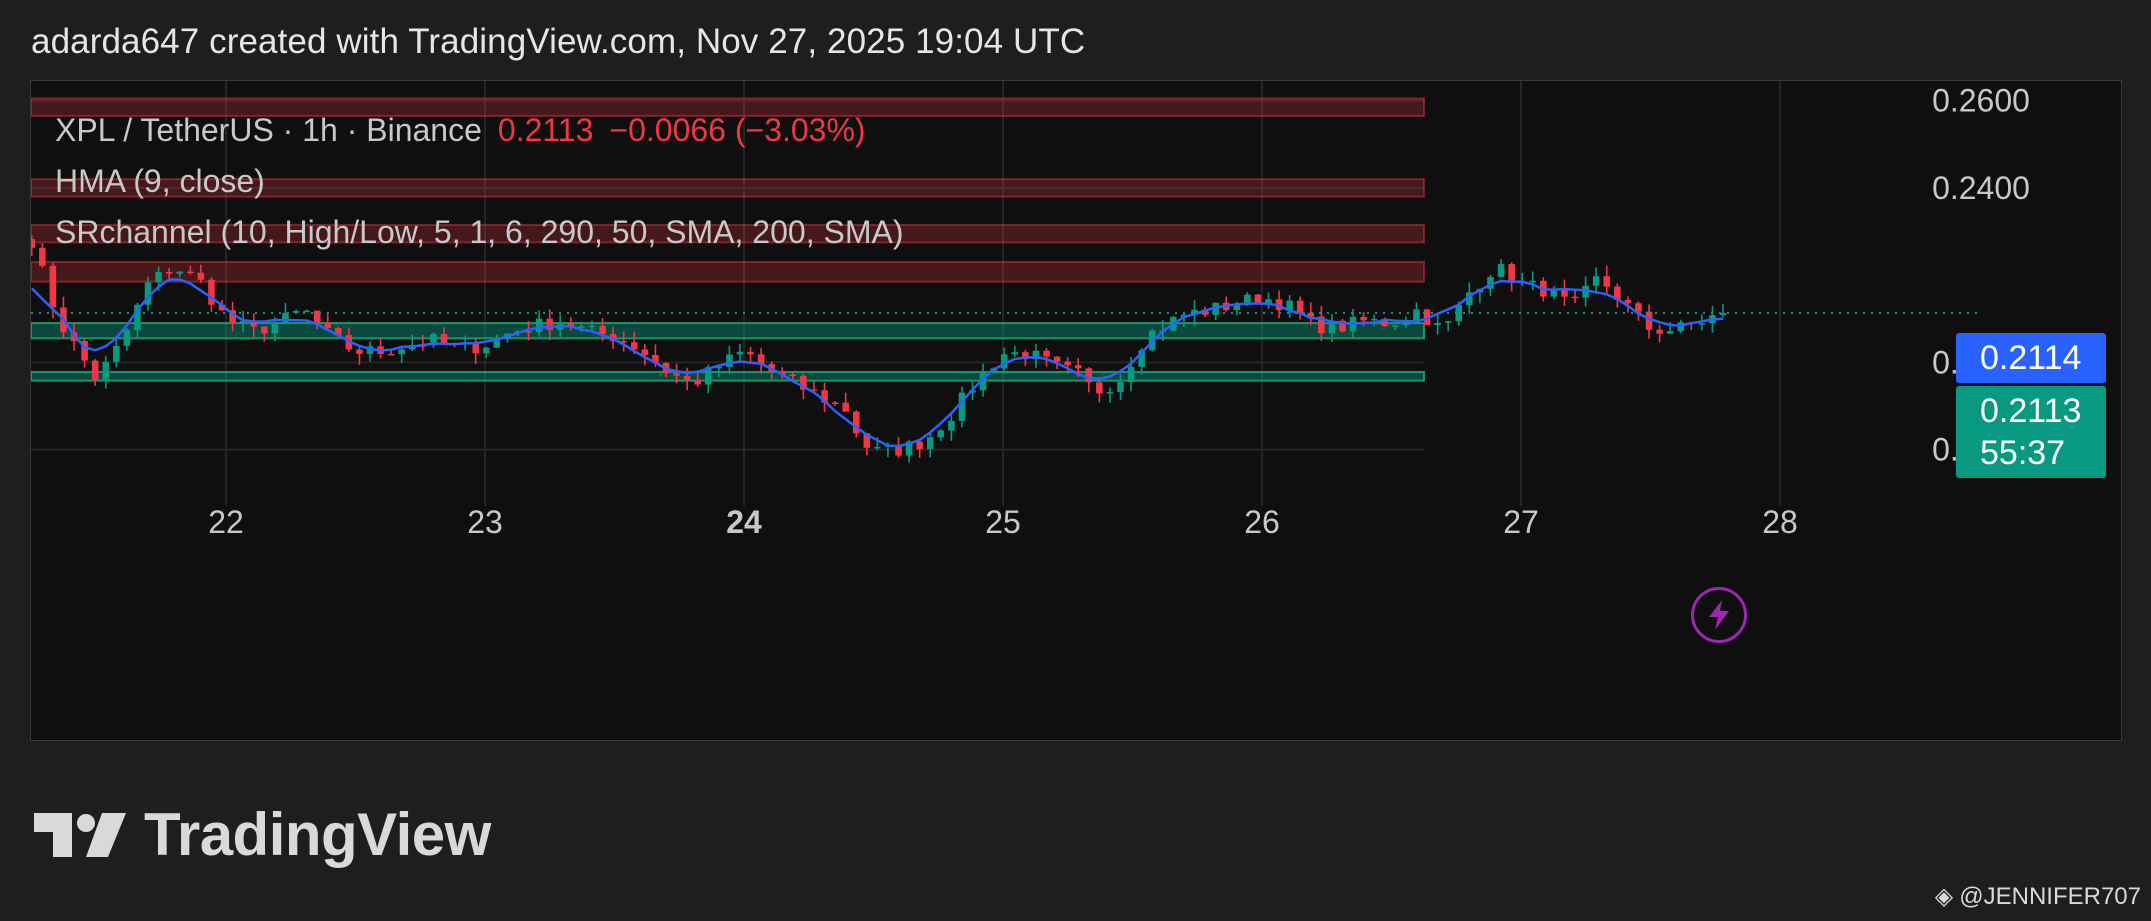 Image resolution: width=2151 pixels, height=921 pixels. What do you see at coordinates (877, 363) in the screenshot?
I see `hma-line` at bounding box center [877, 363].